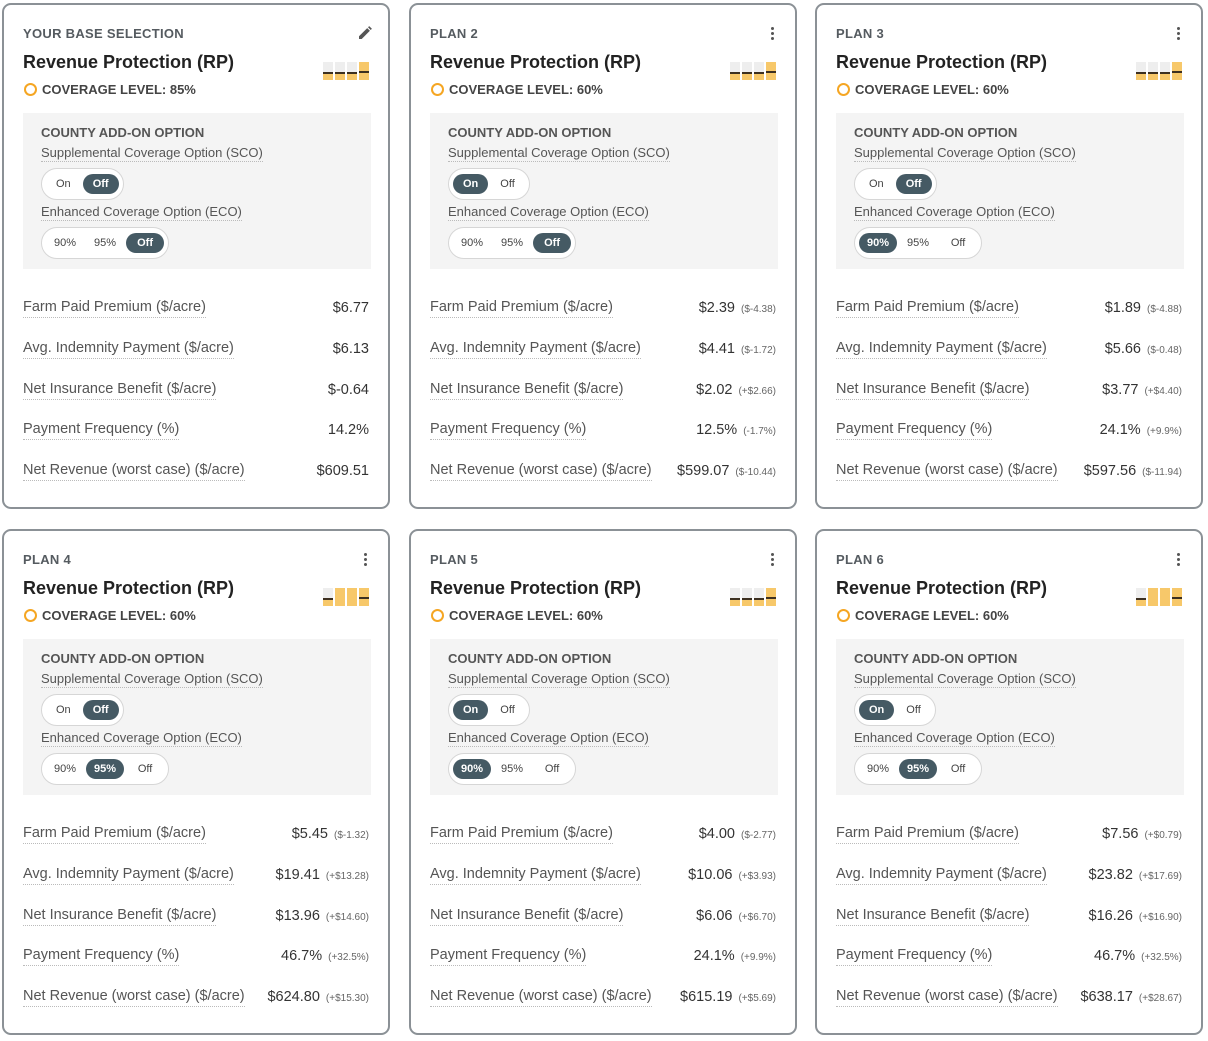 The width and height of the screenshot is (1208, 1041). Describe the element at coordinates (196, 430) in the screenshot. I see `metric-row: Payment Frequency (%) 14.2%` at that location.